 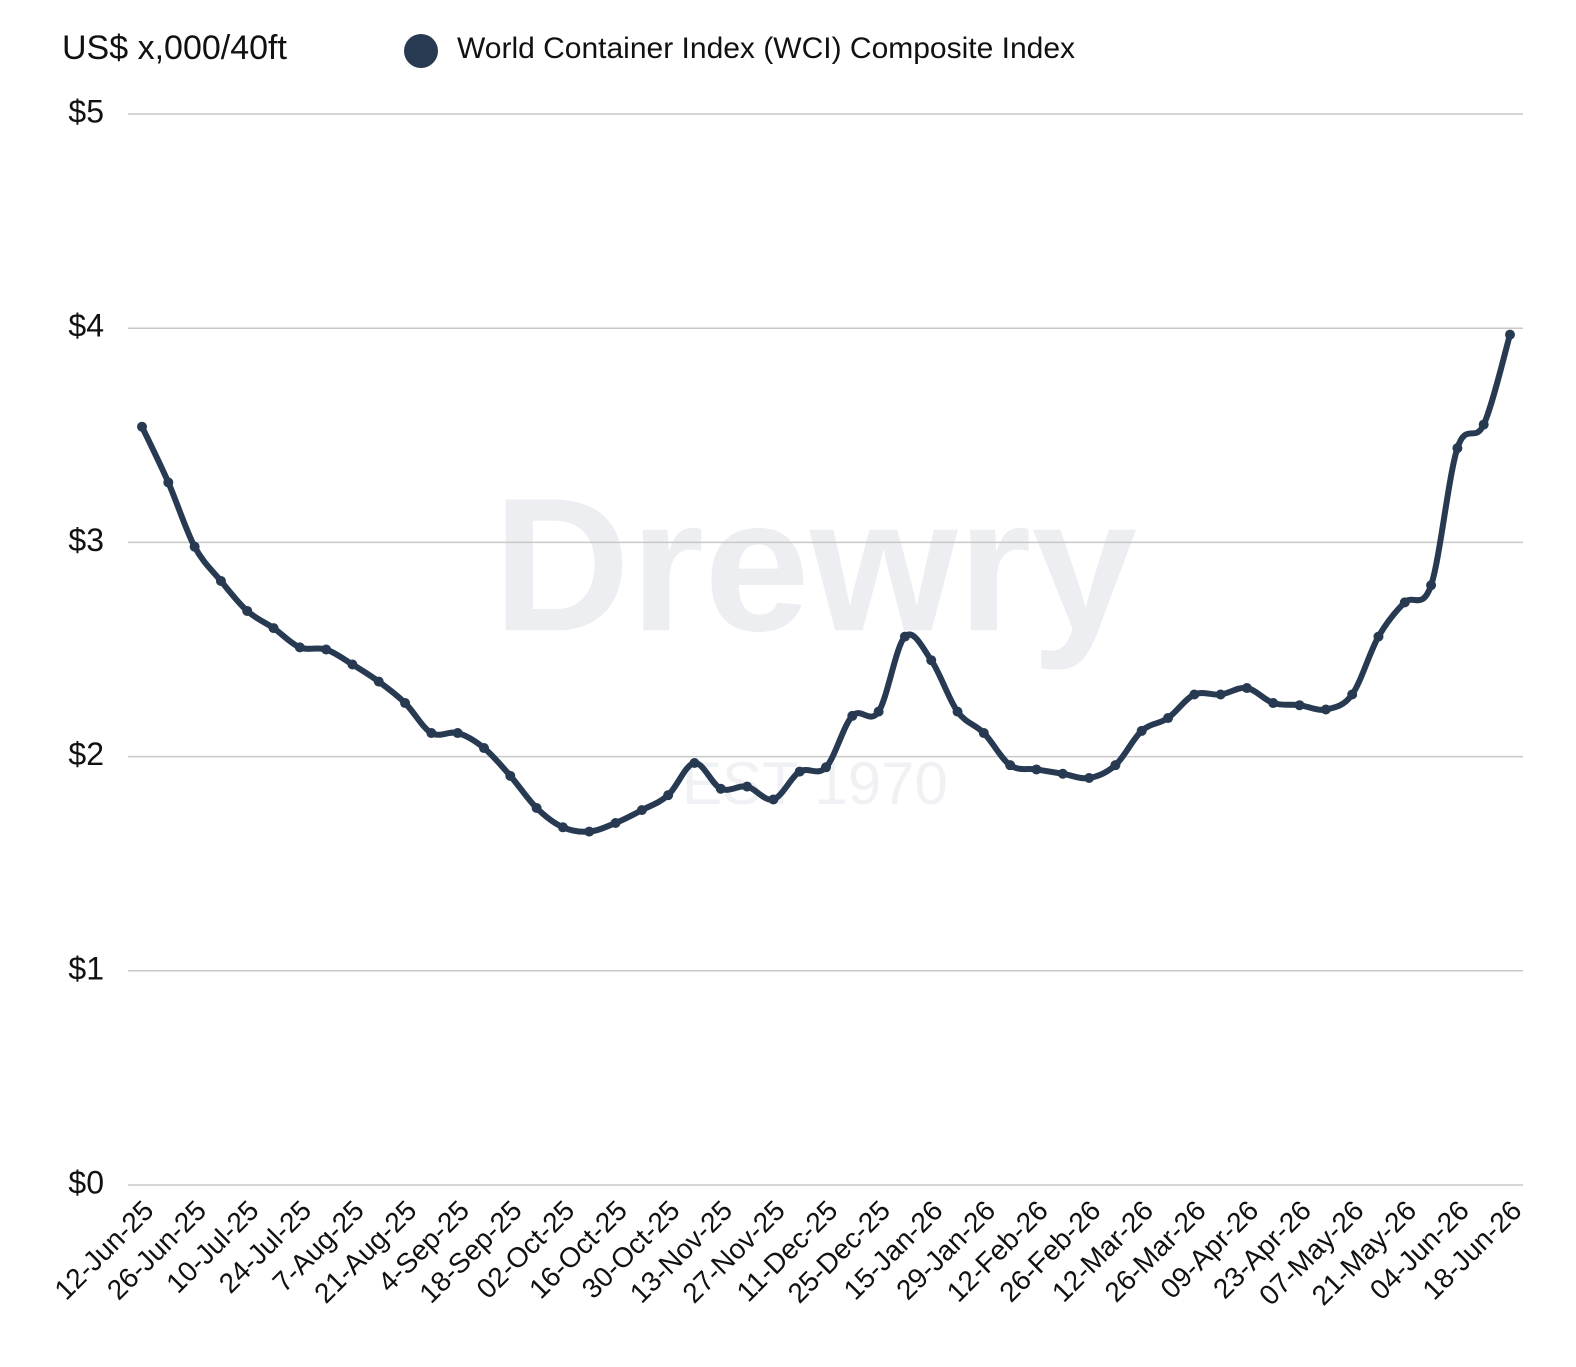 What do you see at coordinates (86, 754) in the screenshot?
I see `y-tick-label: $2` at bounding box center [86, 754].